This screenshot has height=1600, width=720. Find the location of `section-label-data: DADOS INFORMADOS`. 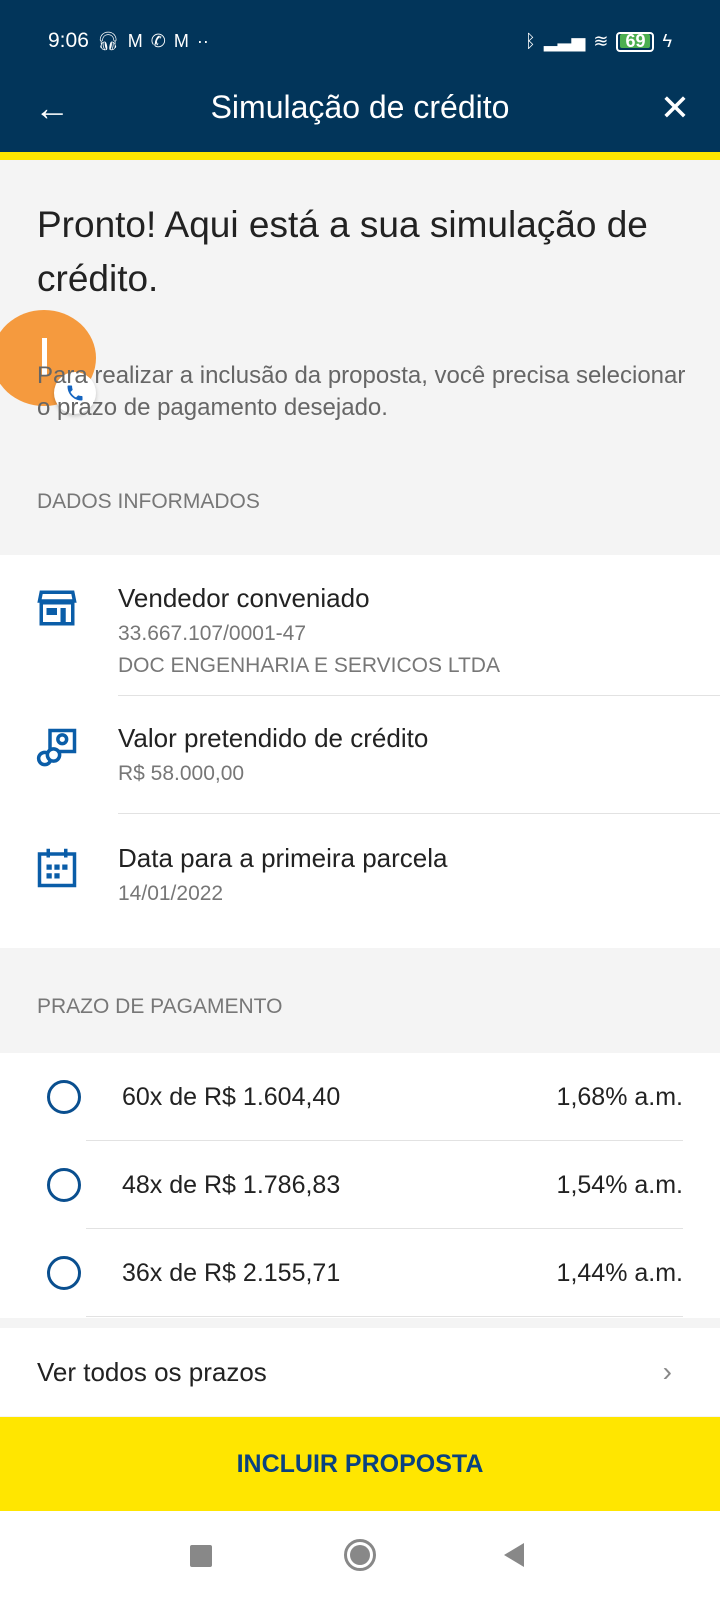

section-label-data: DADOS INFORMADOS is located at coordinates (148, 501).